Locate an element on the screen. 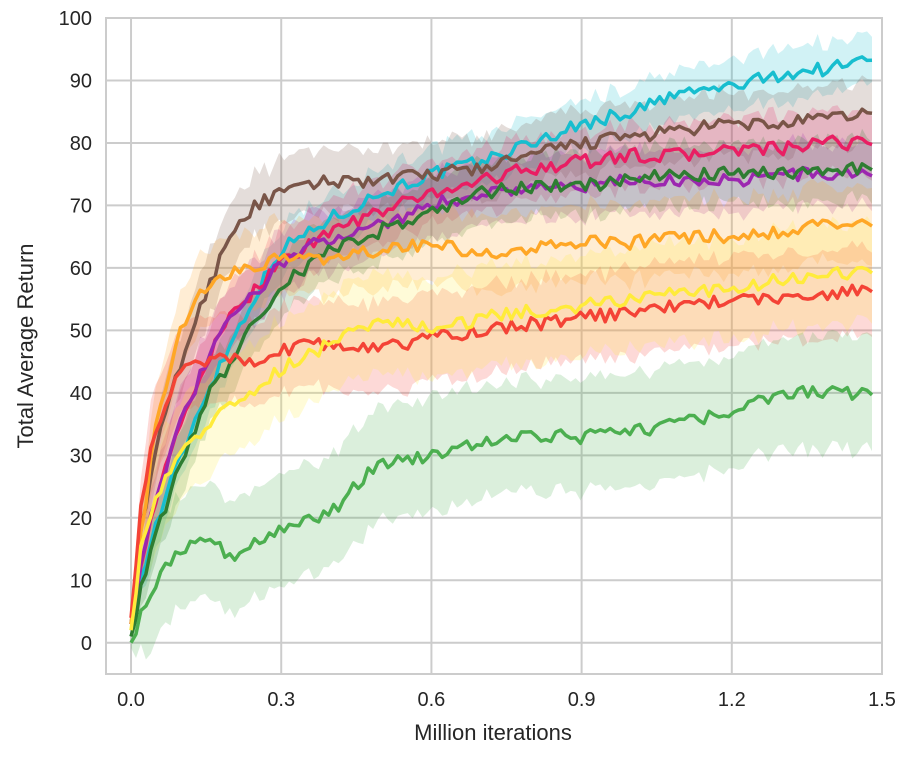  x-tick-label: 0.3 is located at coordinates (281, 700).